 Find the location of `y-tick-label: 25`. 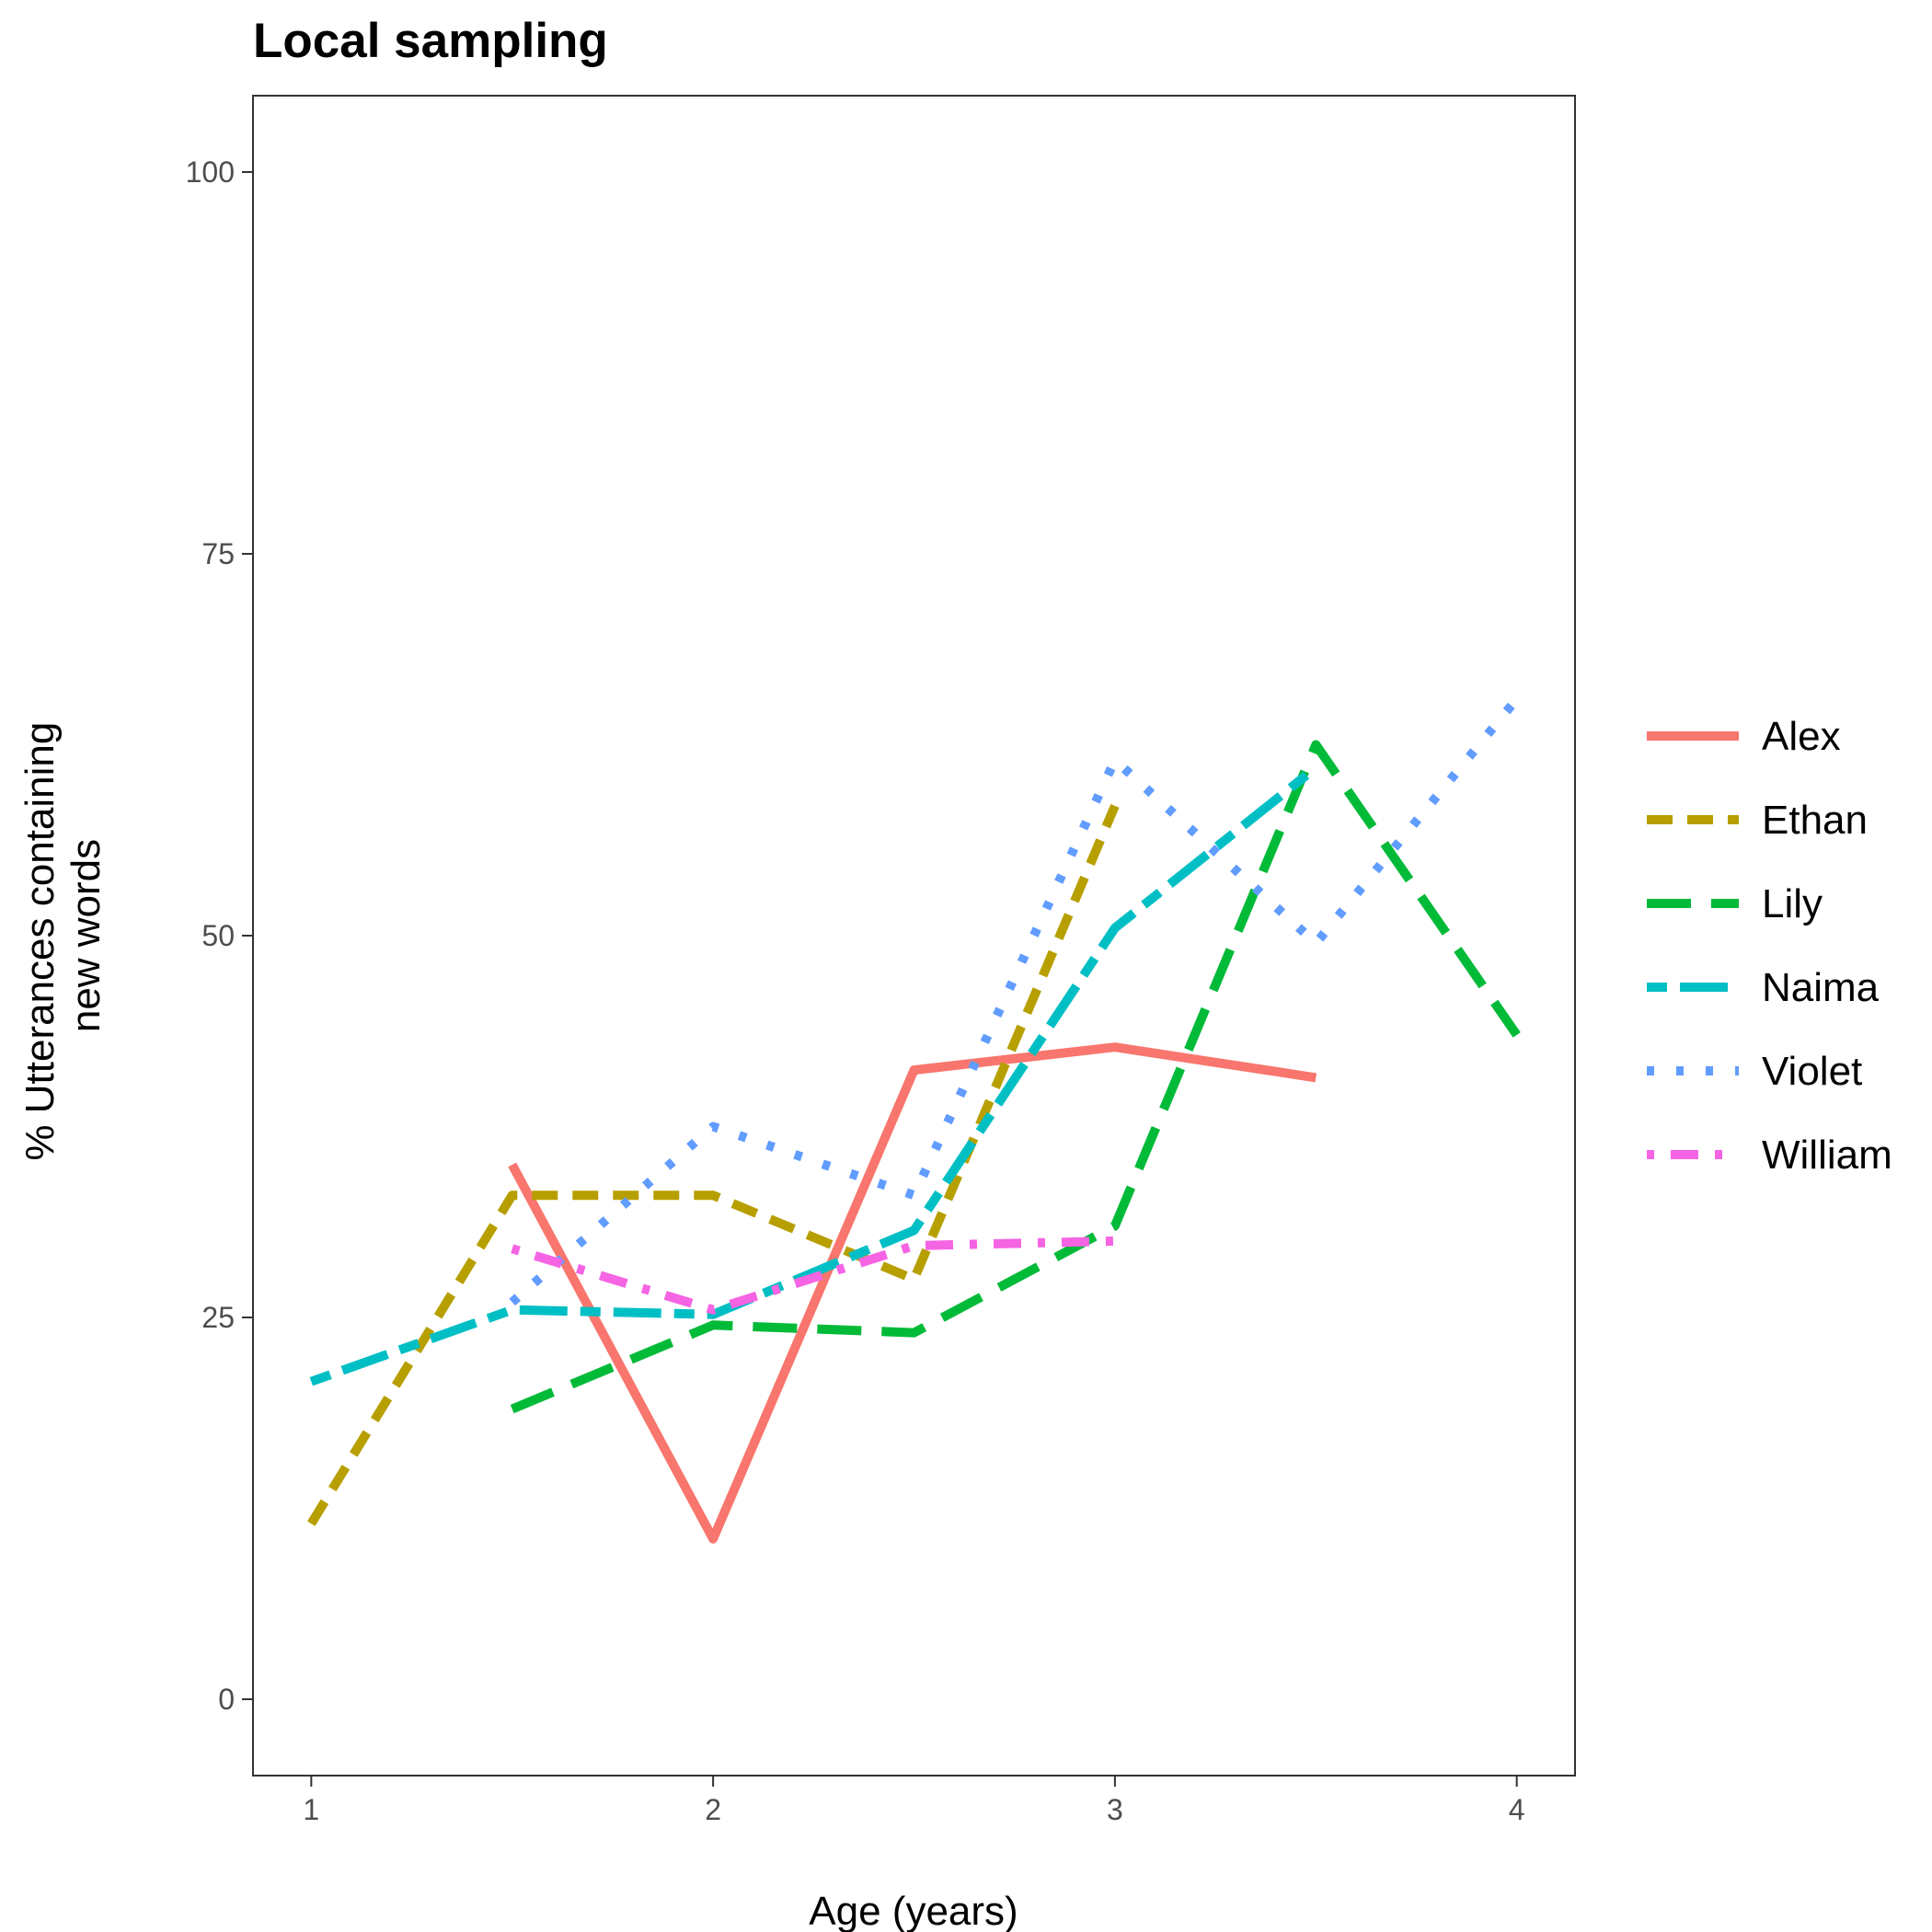

y-tick-label: 25 is located at coordinates (218, 1317).